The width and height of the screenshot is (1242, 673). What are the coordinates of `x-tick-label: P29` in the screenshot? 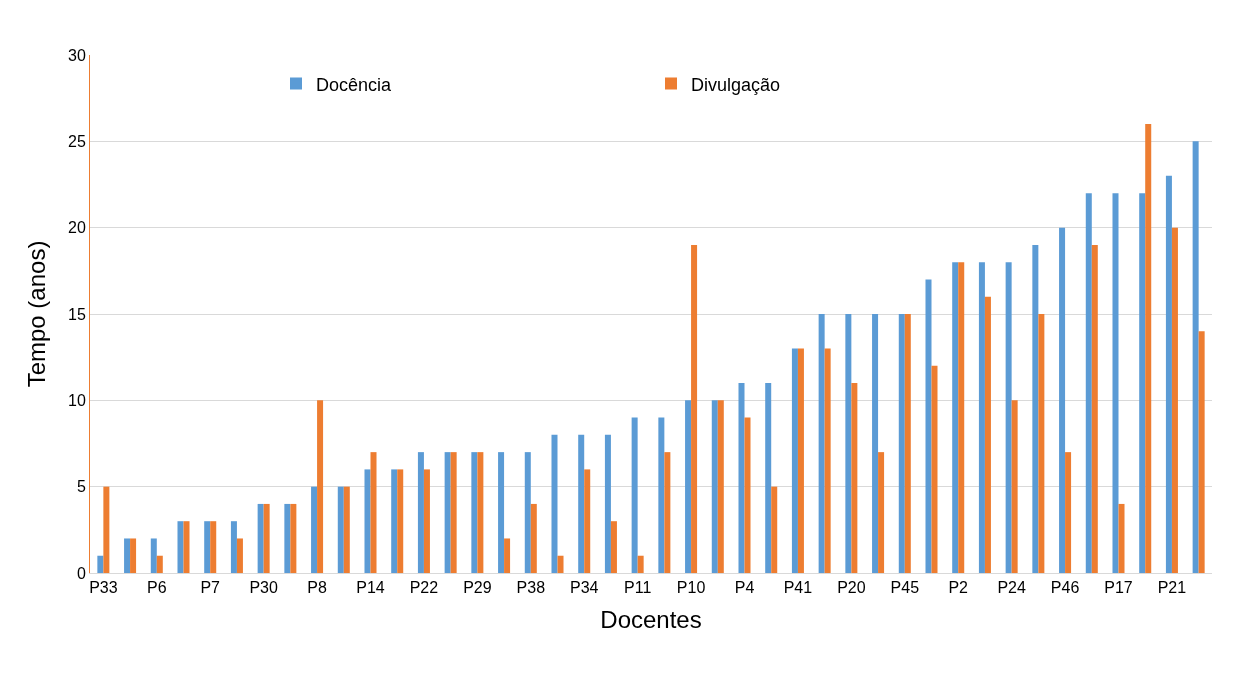 It's located at (477, 588).